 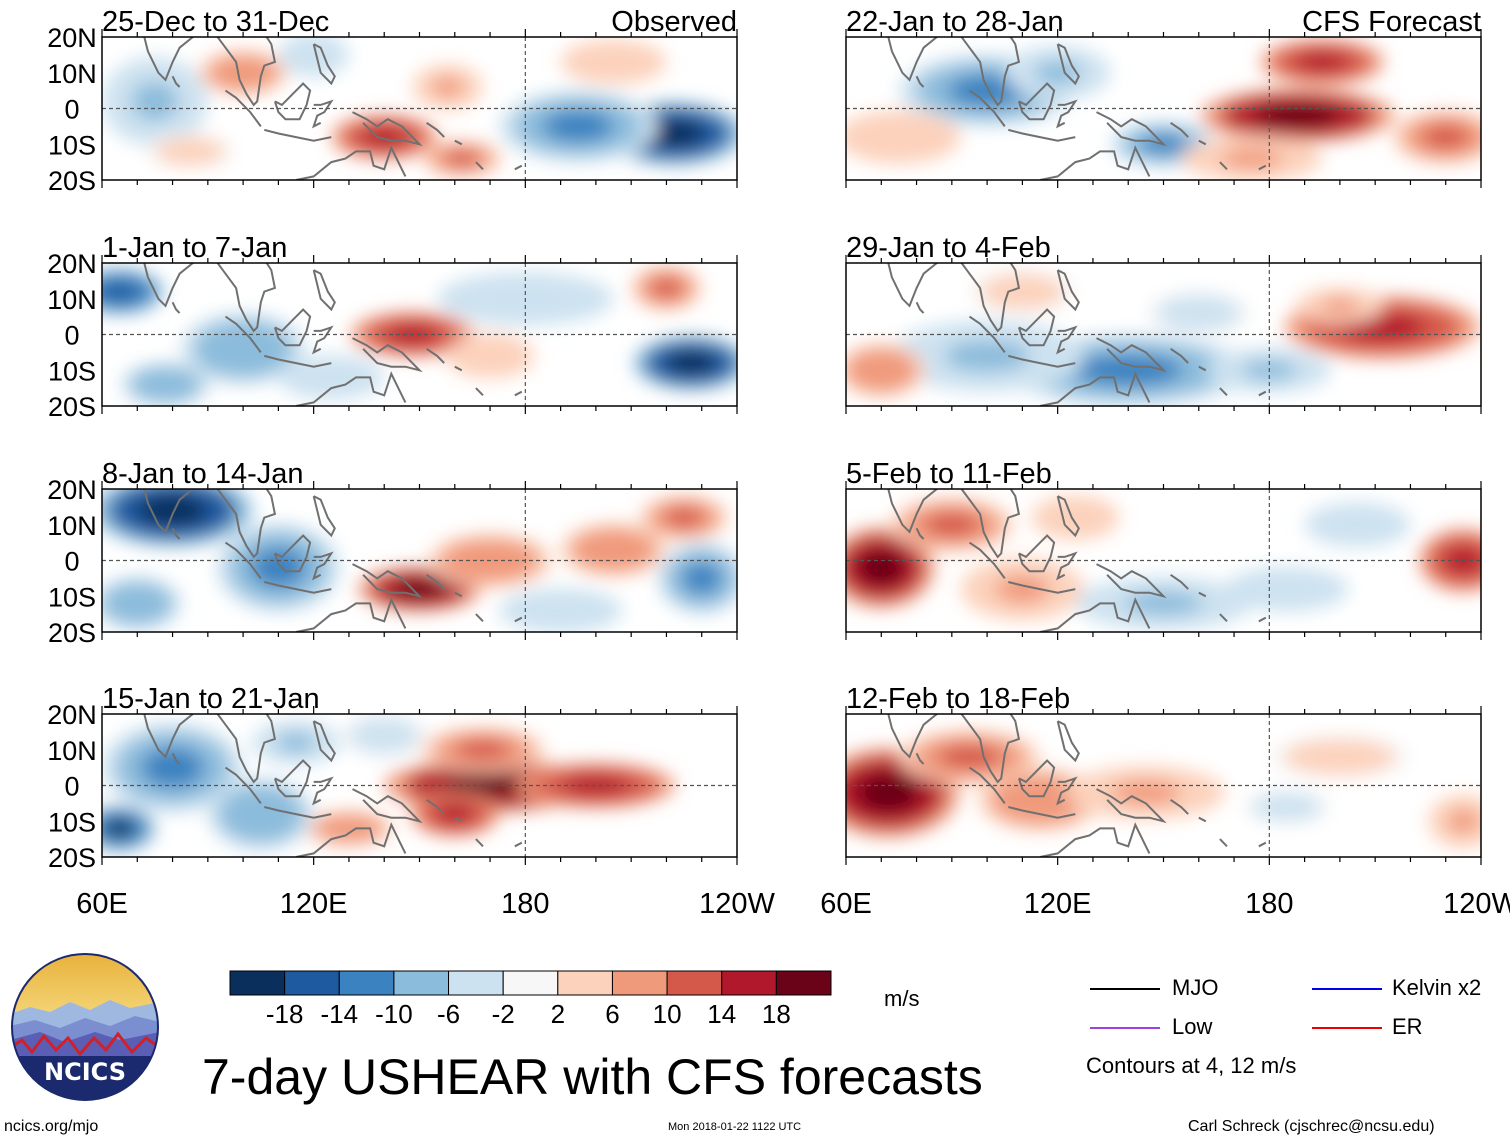 I want to click on y-tick-label: 20N, so click(x=72, y=264).